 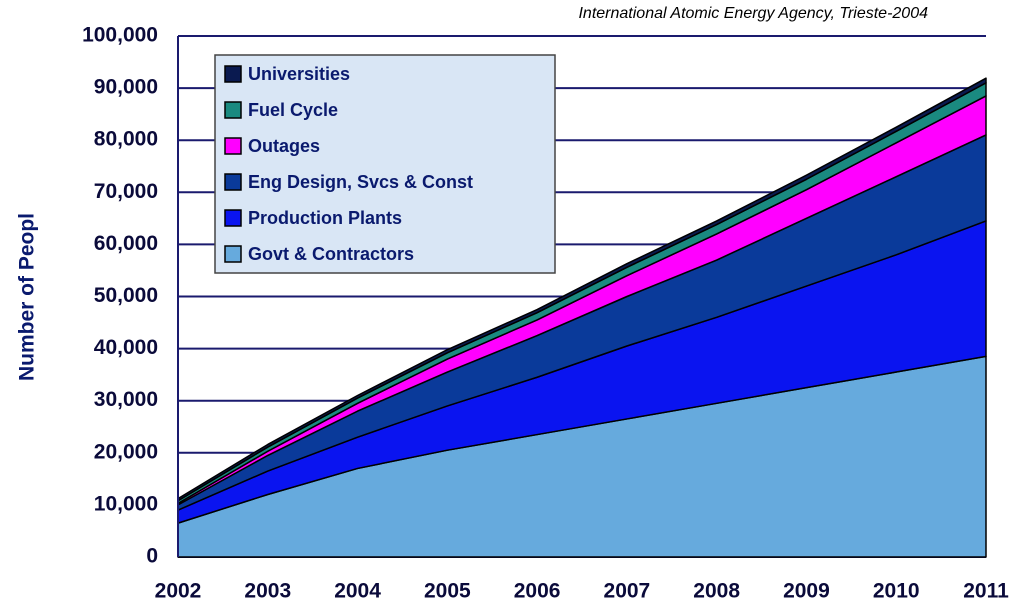 I want to click on legend-label: Eng Design, Svcs & Const, so click(x=360, y=182).